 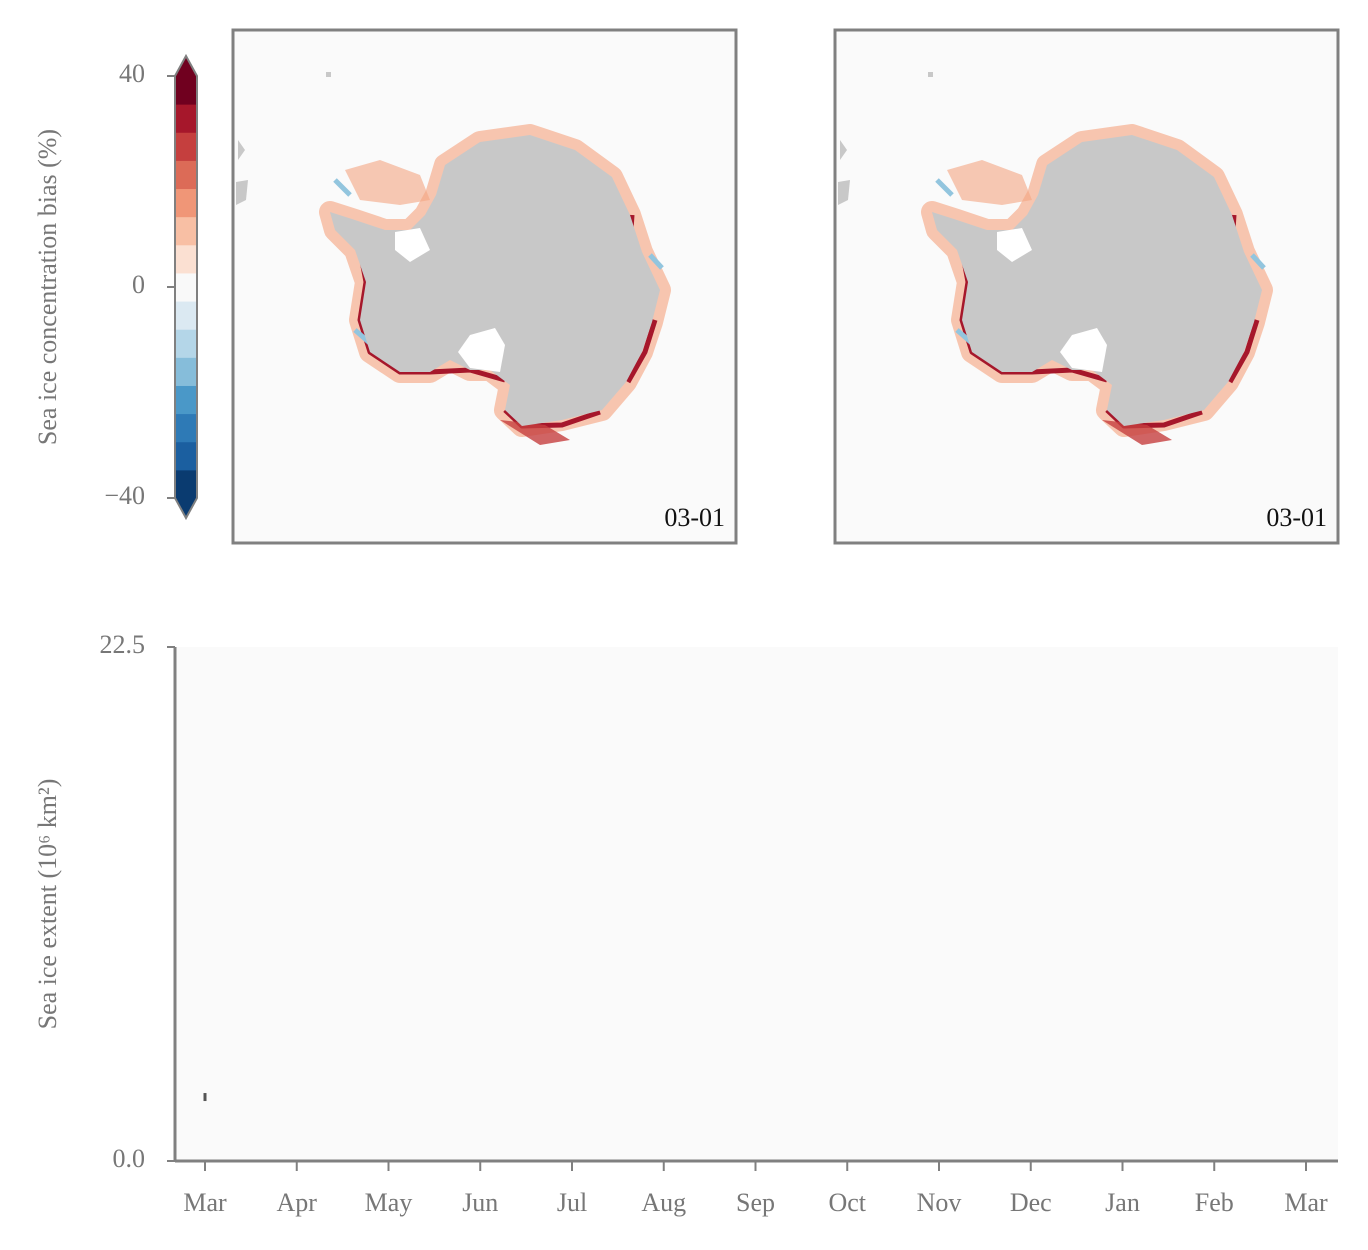 What do you see at coordinates (480, 1202) in the screenshot?
I see `x-tick-label: Jun` at bounding box center [480, 1202].